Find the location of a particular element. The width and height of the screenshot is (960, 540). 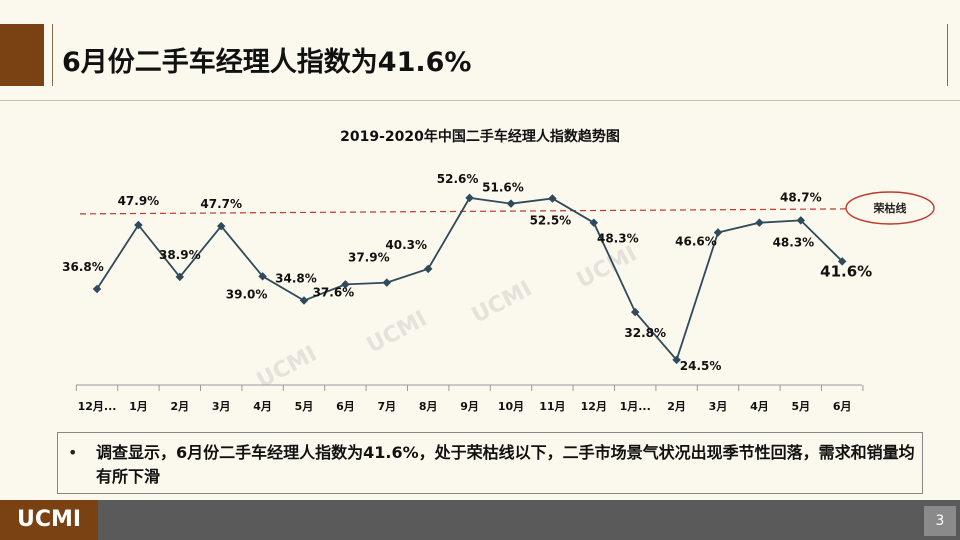

data-label: 52.5% is located at coordinates (551, 220).